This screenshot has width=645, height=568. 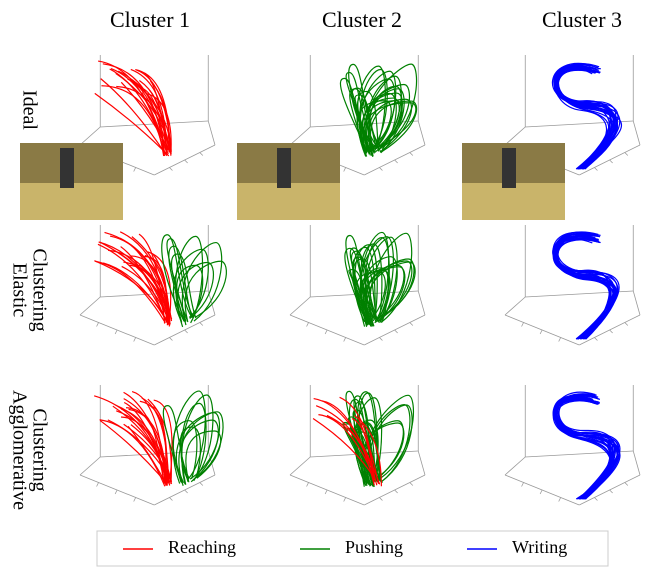 What do you see at coordinates (39, 449) in the screenshot?
I see `row-label: Clustering` at bounding box center [39, 449].